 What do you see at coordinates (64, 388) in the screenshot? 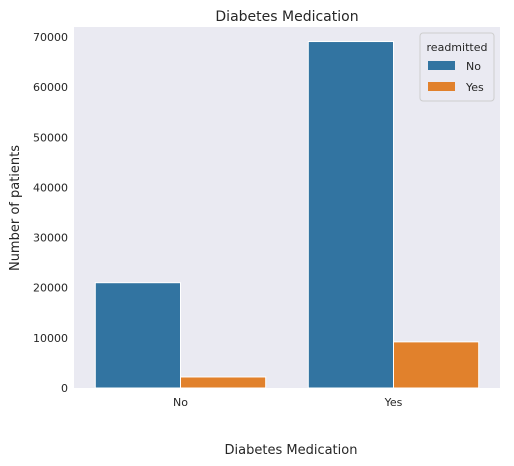
I see `y-tick-label: 0` at bounding box center [64, 388].